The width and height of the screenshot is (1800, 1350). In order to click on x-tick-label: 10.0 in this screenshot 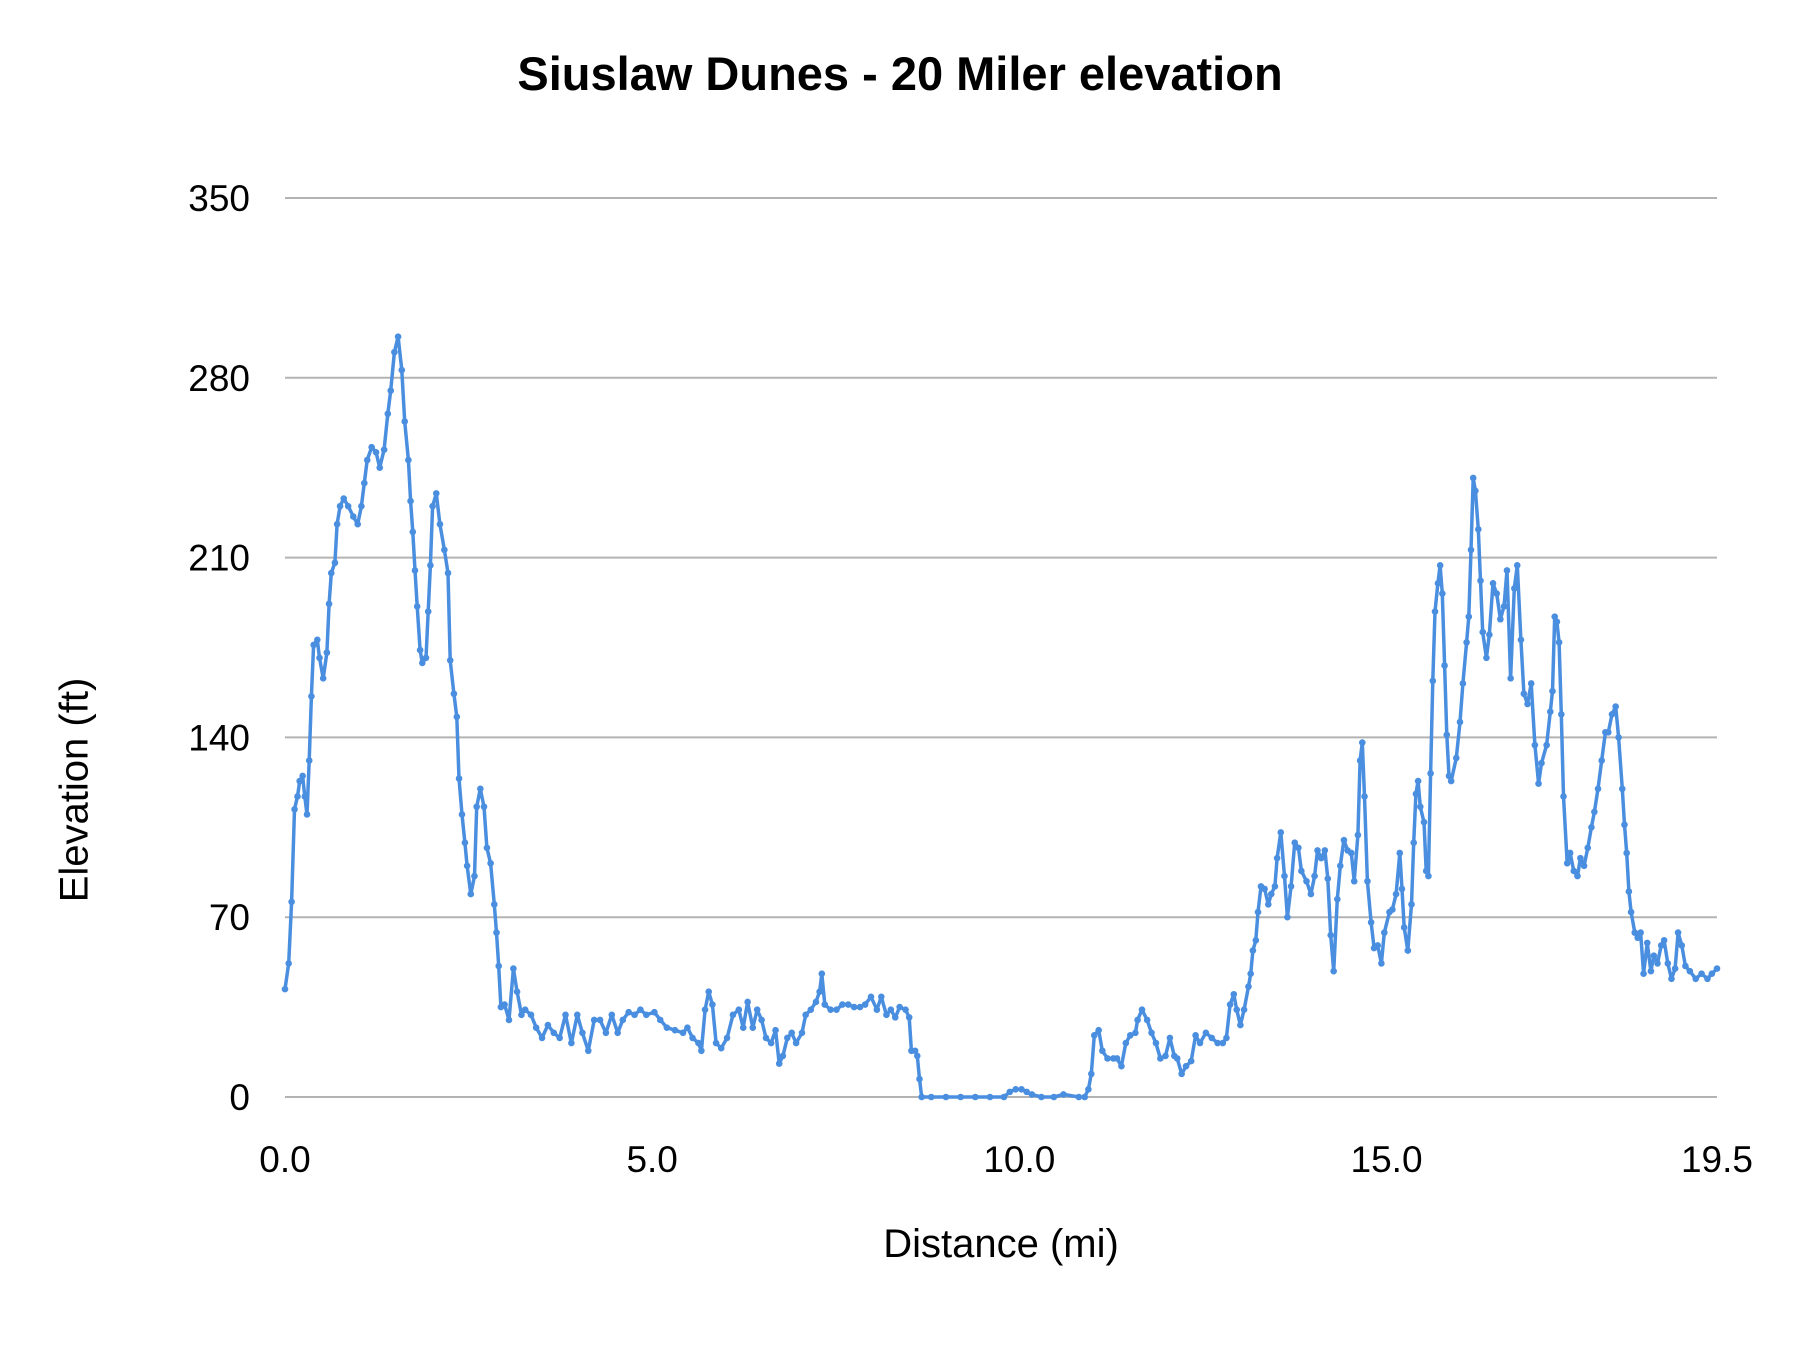, I will do `click(1019, 1159)`.